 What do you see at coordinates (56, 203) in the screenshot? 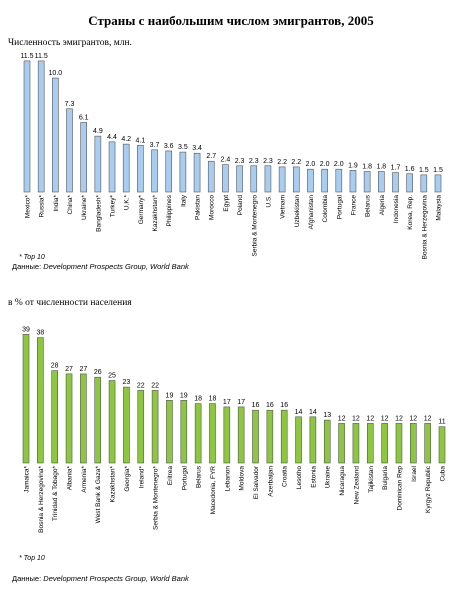
I see `category-label-2: India*` at bounding box center [56, 203].